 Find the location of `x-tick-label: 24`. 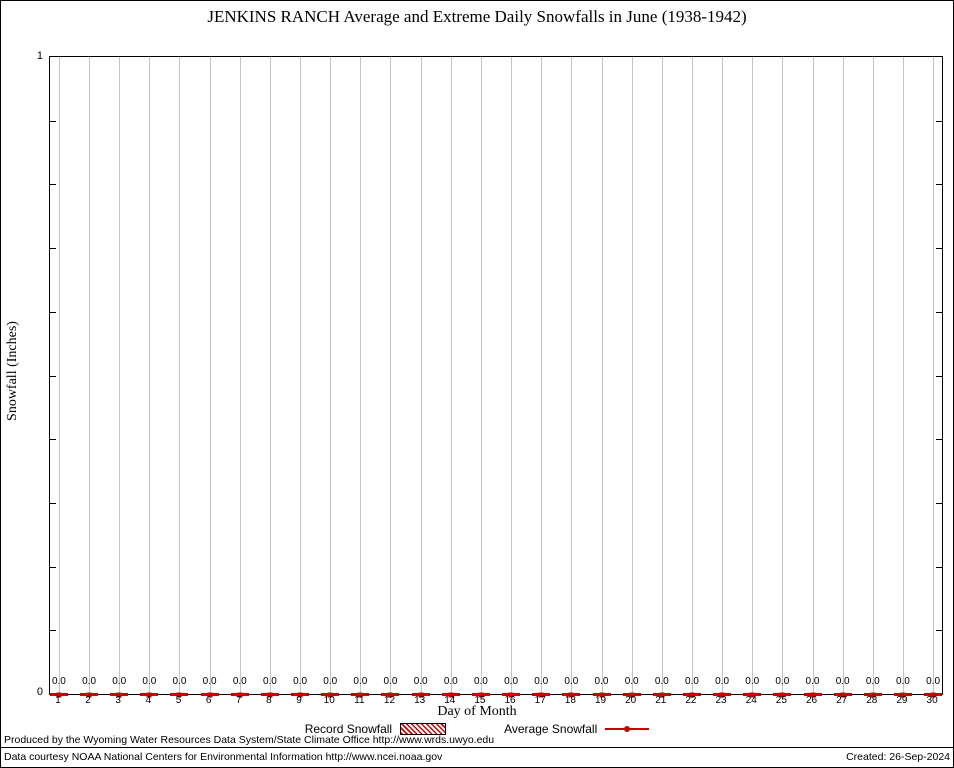

x-tick-label: 24 is located at coordinates (751, 700).